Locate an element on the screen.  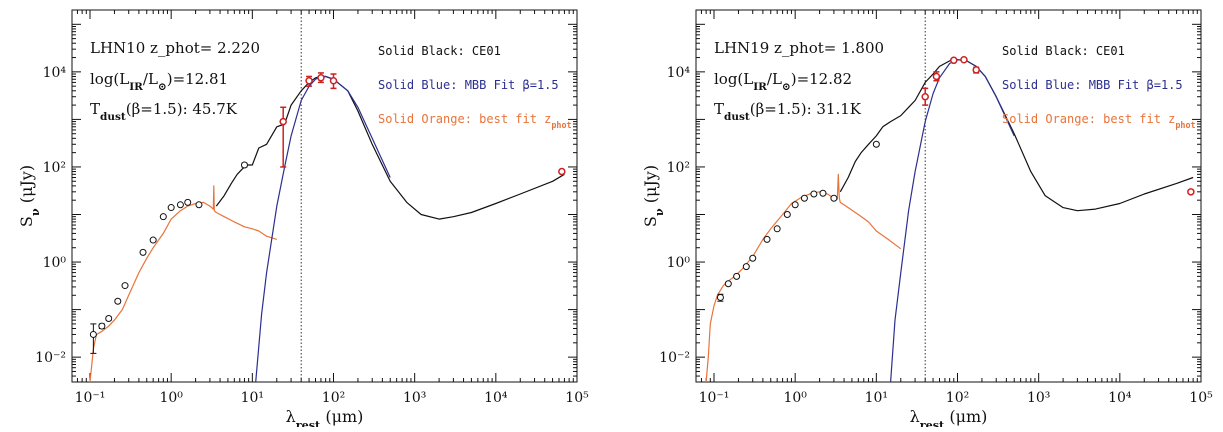
series-line-black is located at coordinates (390, 147).